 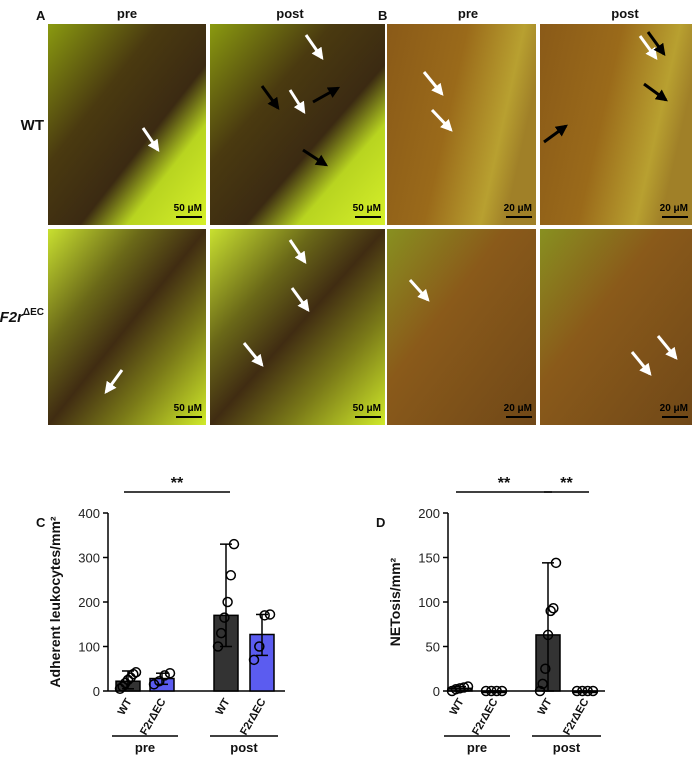 I want to click on row-text: F2r, so click(x=12, y=317).